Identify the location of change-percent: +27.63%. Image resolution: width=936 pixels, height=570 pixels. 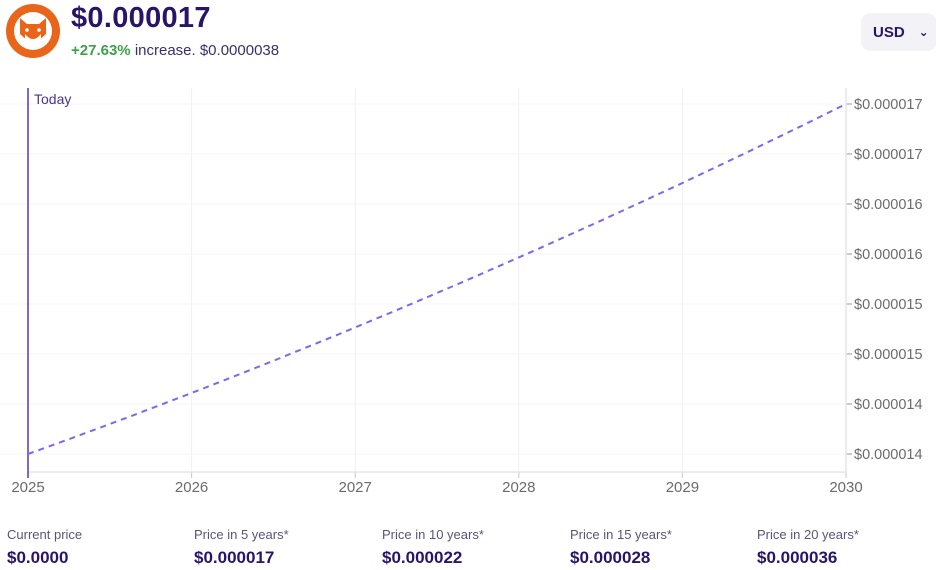
(101, 50).